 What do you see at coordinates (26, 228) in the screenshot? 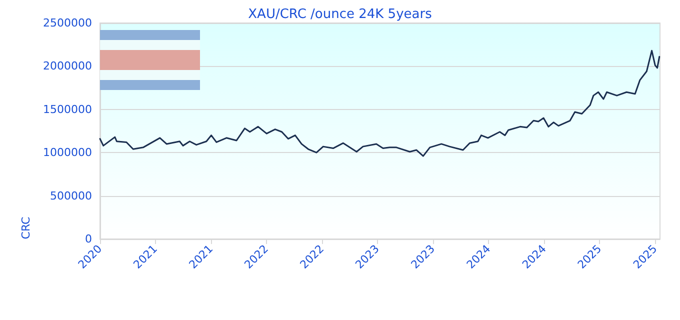
I see `y-axis-title: CRC` at bounding box center [26, 228].